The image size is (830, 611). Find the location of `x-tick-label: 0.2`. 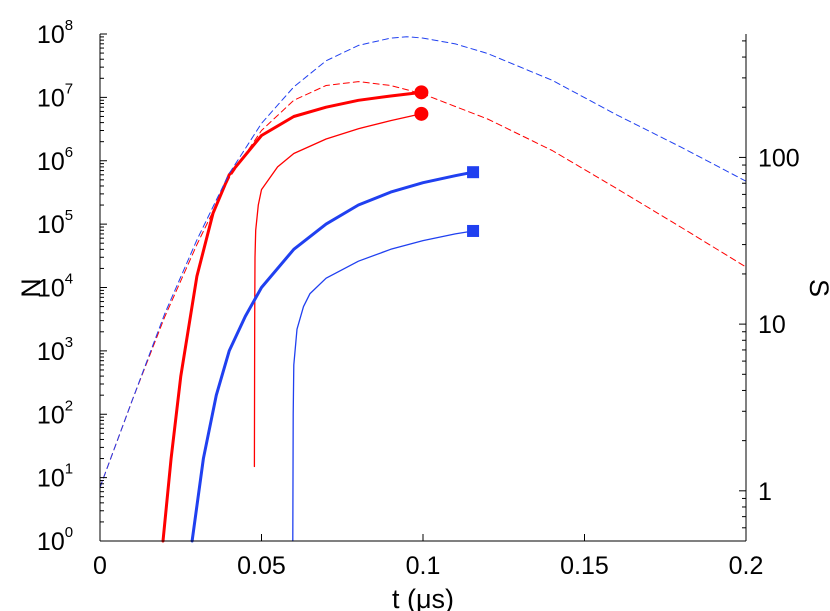

x-tick-label: 0.2 is located at coordinates (746, 566).